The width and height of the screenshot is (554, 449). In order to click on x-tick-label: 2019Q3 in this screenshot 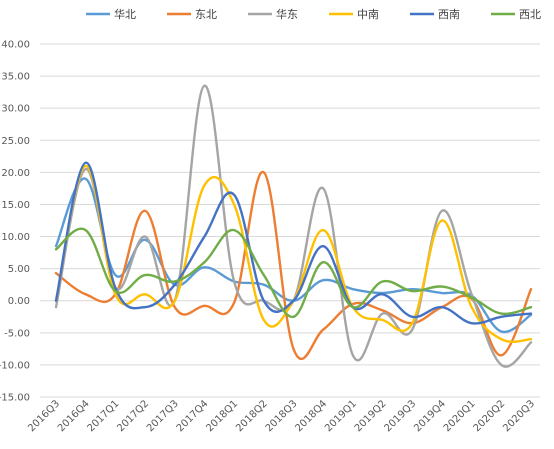, I will do `click(401, 416)`.